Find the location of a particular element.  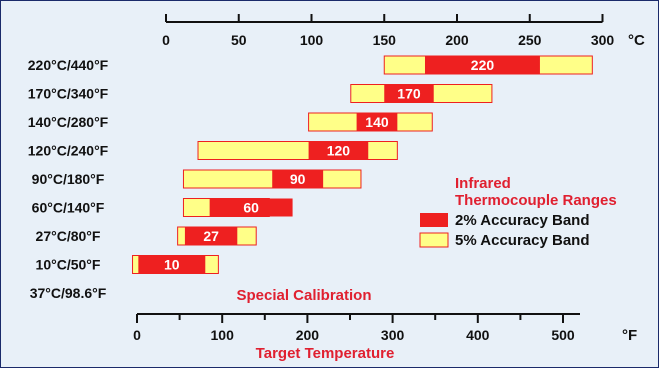

bottom-tick-label: 500 is located at coordinates (563, 335).